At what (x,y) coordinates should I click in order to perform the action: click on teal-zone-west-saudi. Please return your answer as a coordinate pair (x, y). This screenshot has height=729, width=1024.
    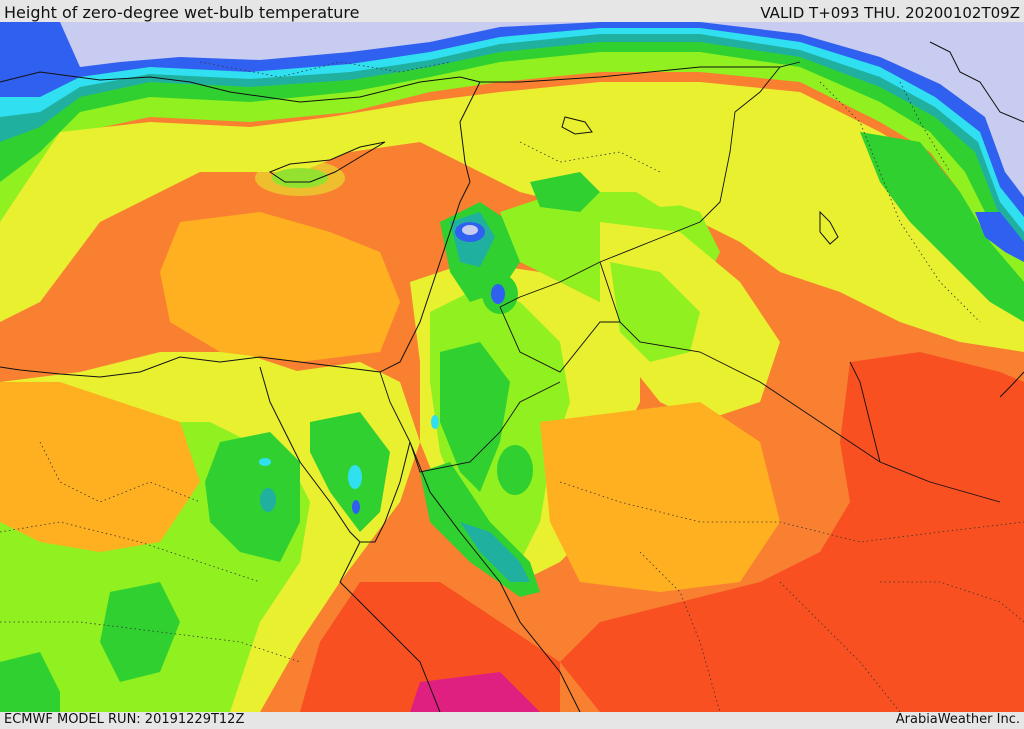
    Looking at the image, I should click on (495, 552).